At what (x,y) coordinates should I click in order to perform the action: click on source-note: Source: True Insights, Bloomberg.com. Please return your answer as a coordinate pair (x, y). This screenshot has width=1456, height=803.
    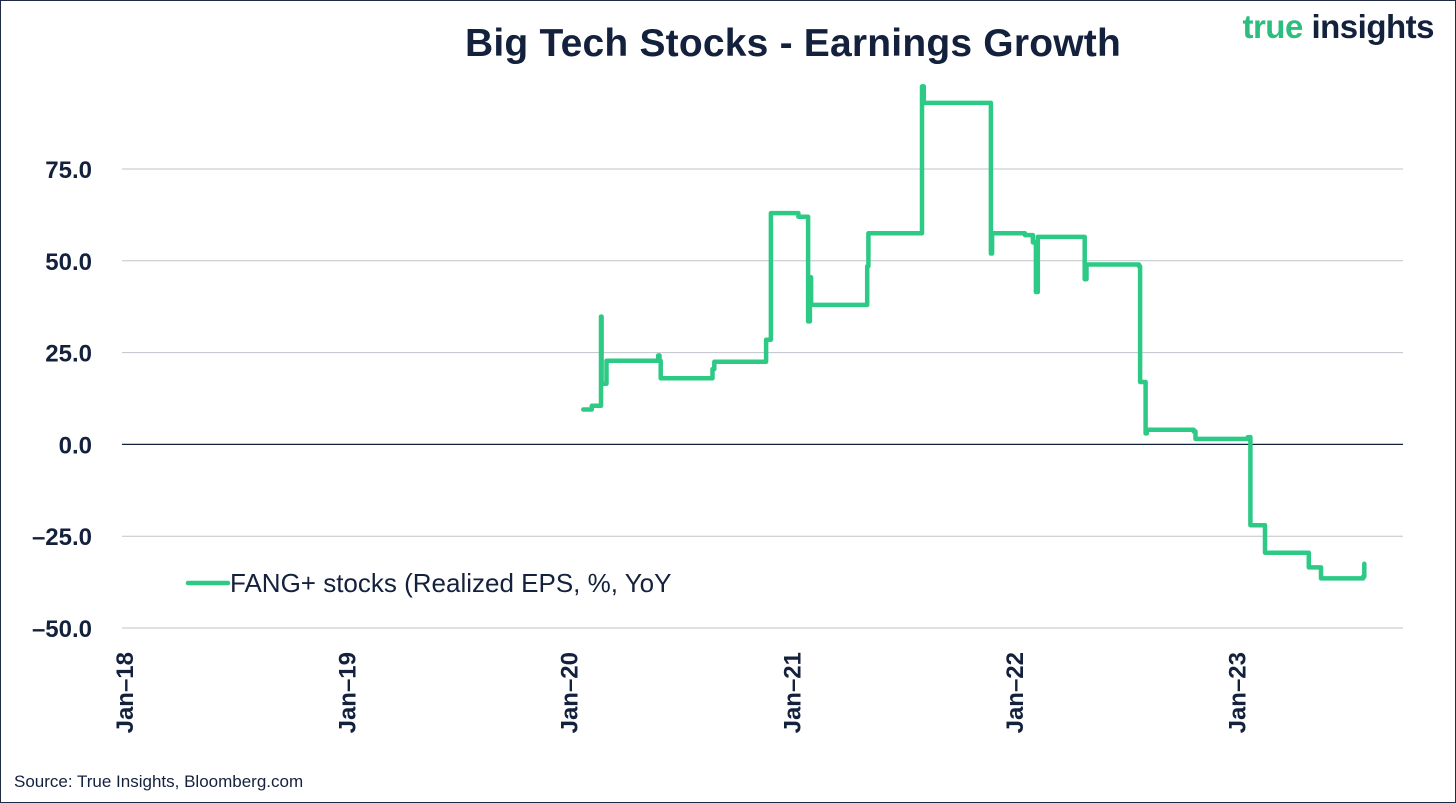
    Looking at the image, I should click on (159, 781).